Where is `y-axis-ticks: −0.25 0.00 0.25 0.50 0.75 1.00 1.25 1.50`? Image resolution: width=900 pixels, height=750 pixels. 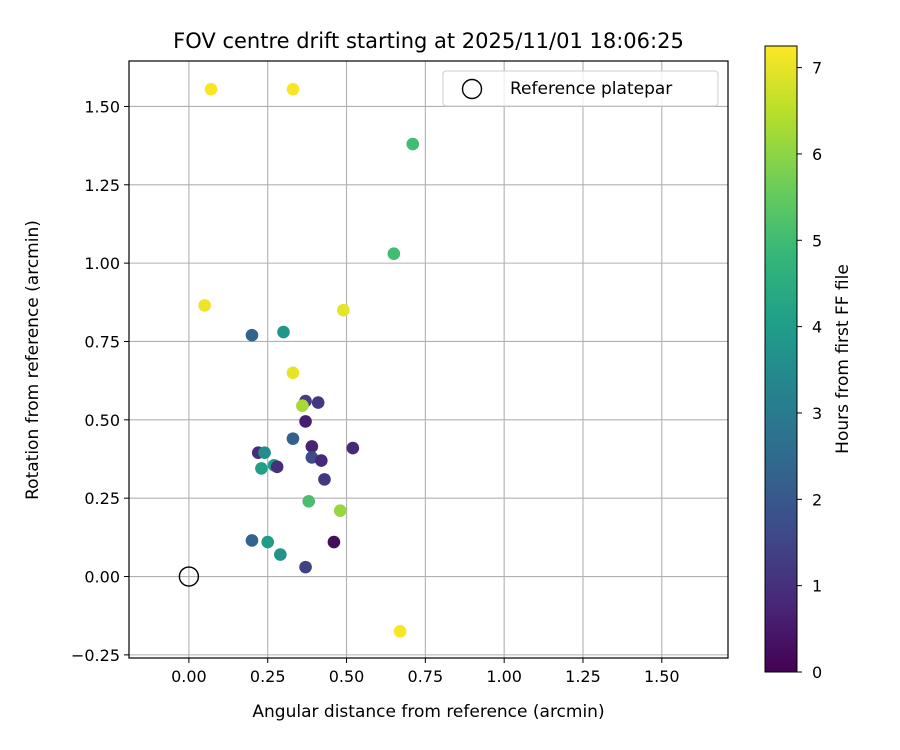 y-axis-ticks: −0.25 0.00 0.25 0.50 0.75 1.00 1.25 1.50 is located at coordinates (100, 381).